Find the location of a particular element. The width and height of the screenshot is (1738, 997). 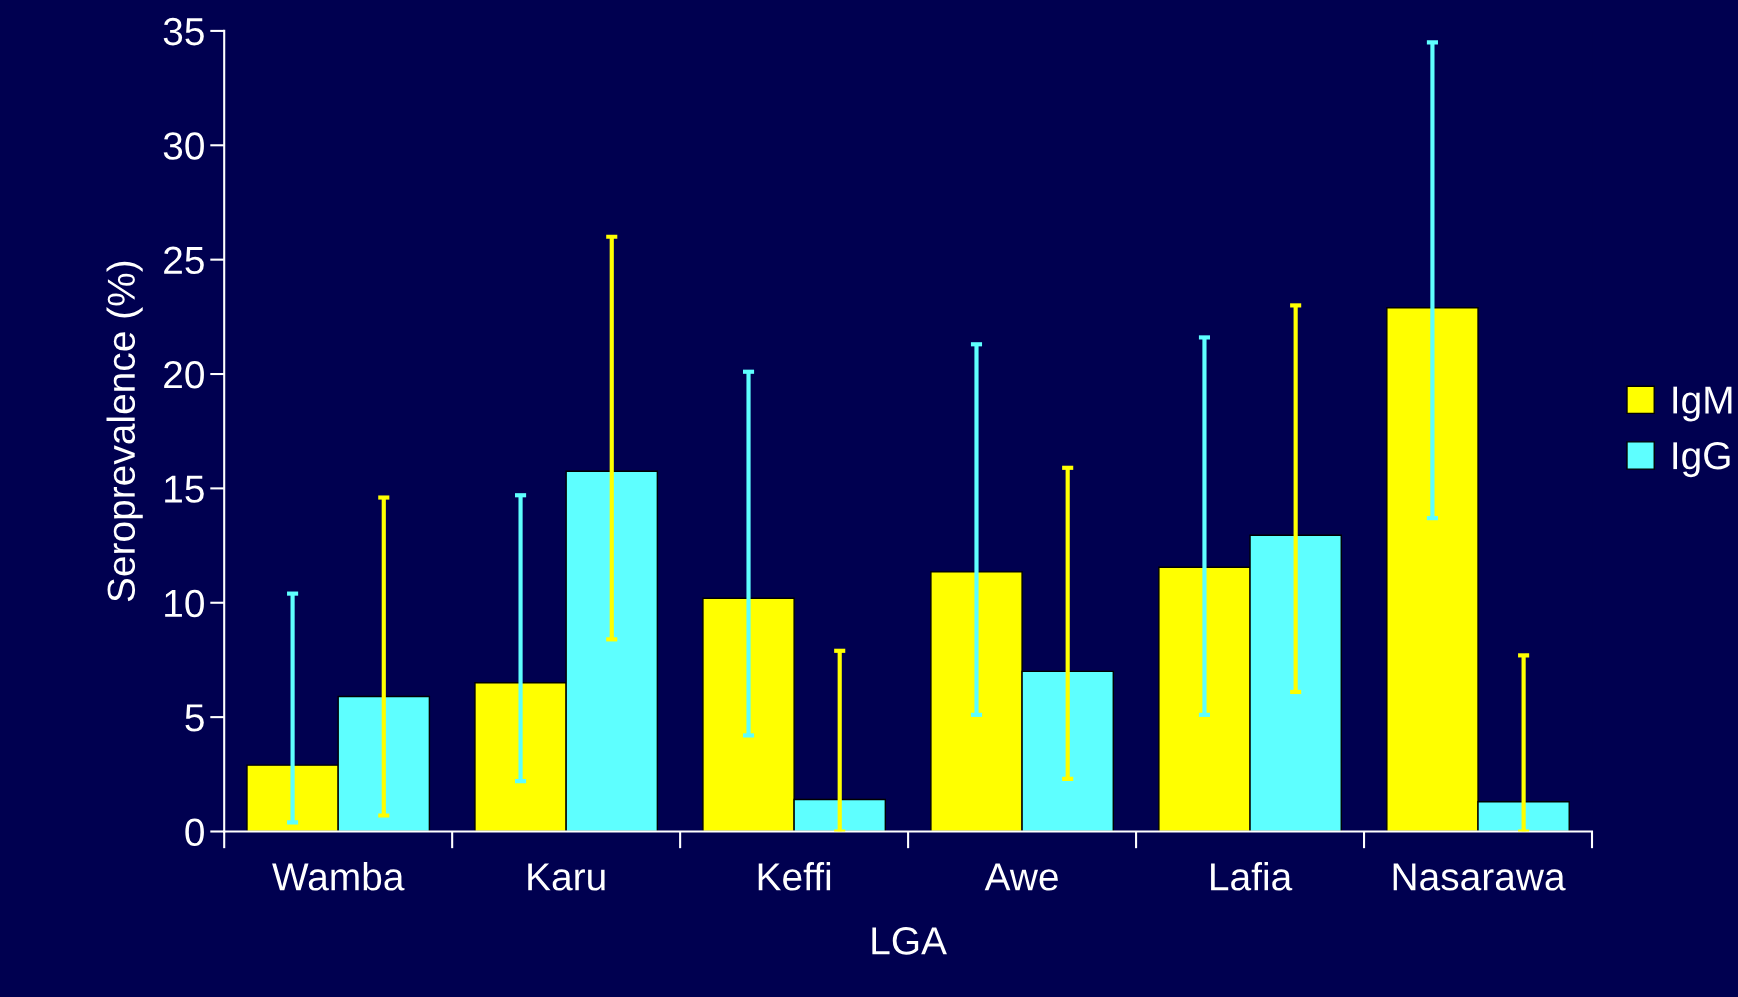

x-tick-label: Lafia is located at coordinates (1252, 876).